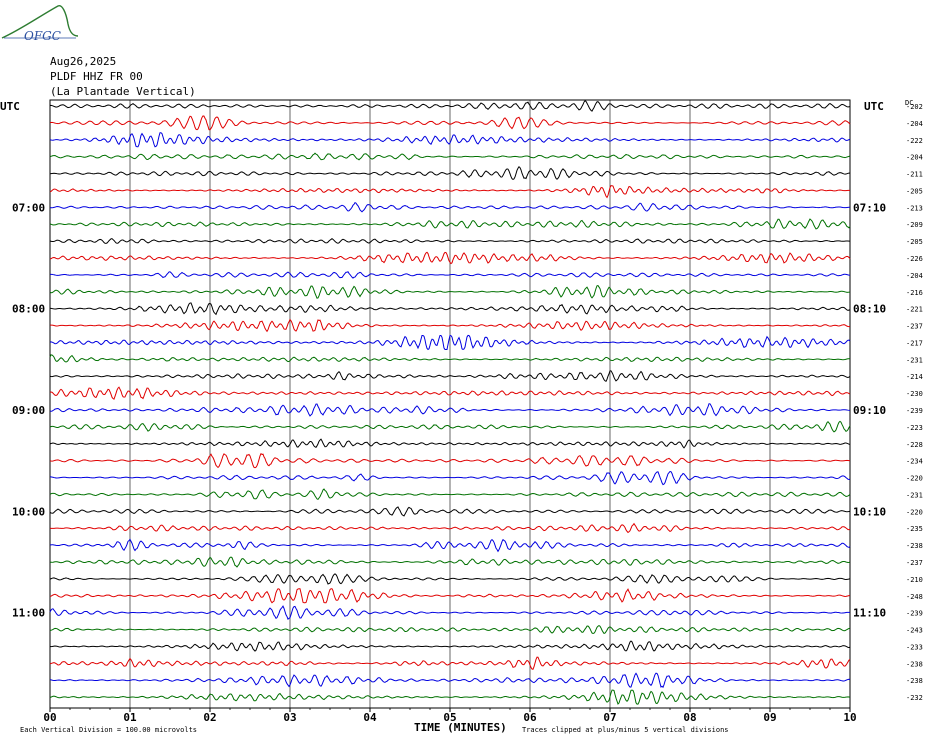 Image resolution: width=930 pixels, height=744 pixels. Describe the element at coordinates (914, 208) in the screenshot. I see `dc-offset-label: -213` at that location.